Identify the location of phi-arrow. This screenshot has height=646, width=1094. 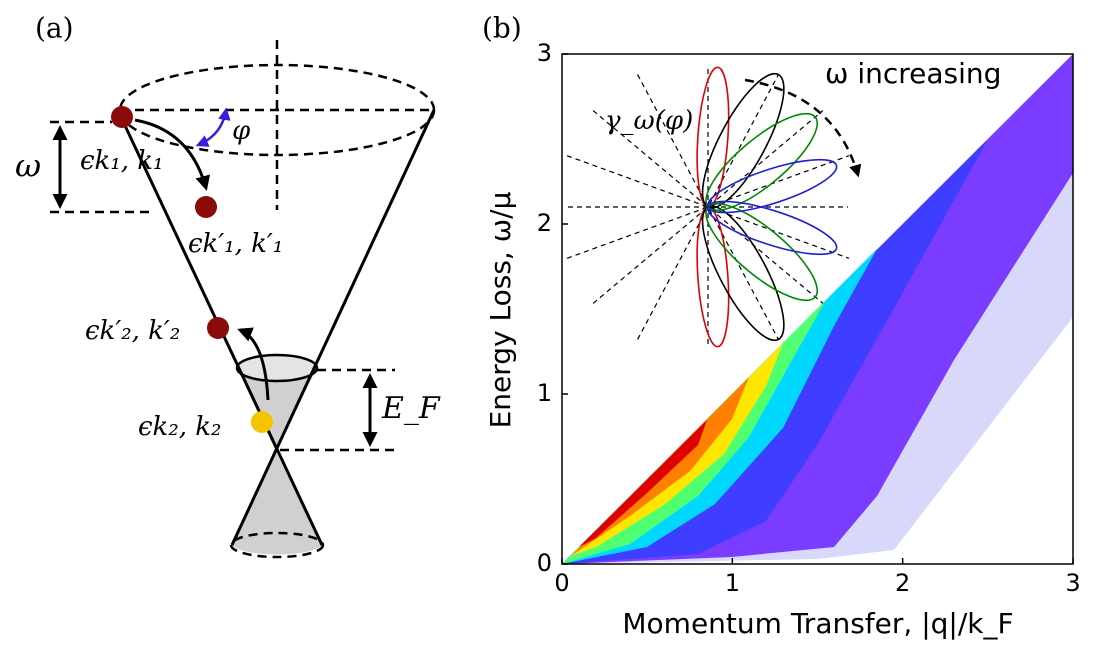
(213, 127).